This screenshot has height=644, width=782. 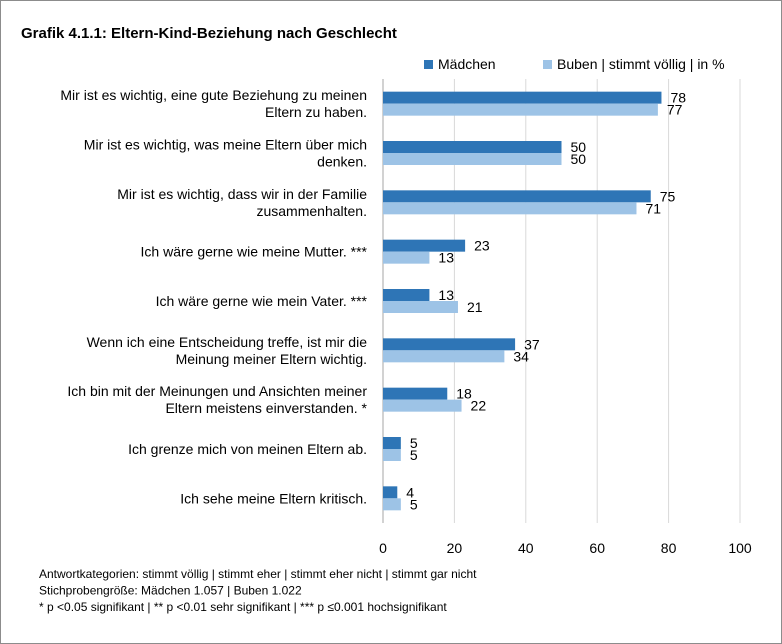 What do you see at coordinates (653, 208) in the screenshot?
I see `data-label: 71` at bounding box center [653, 208].